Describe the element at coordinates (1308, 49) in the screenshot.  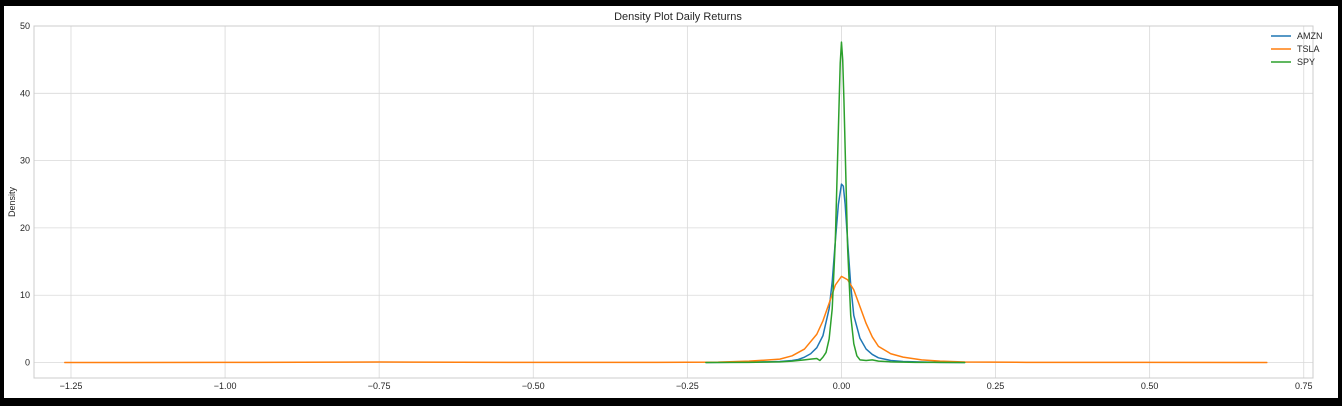
I see `legend-label-tsla: TSLA` at that location.